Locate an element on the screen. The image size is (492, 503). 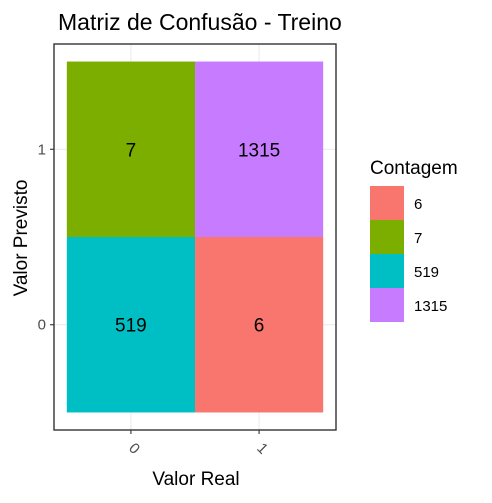
cell-label: 6 is located at coordinates (259, 326).